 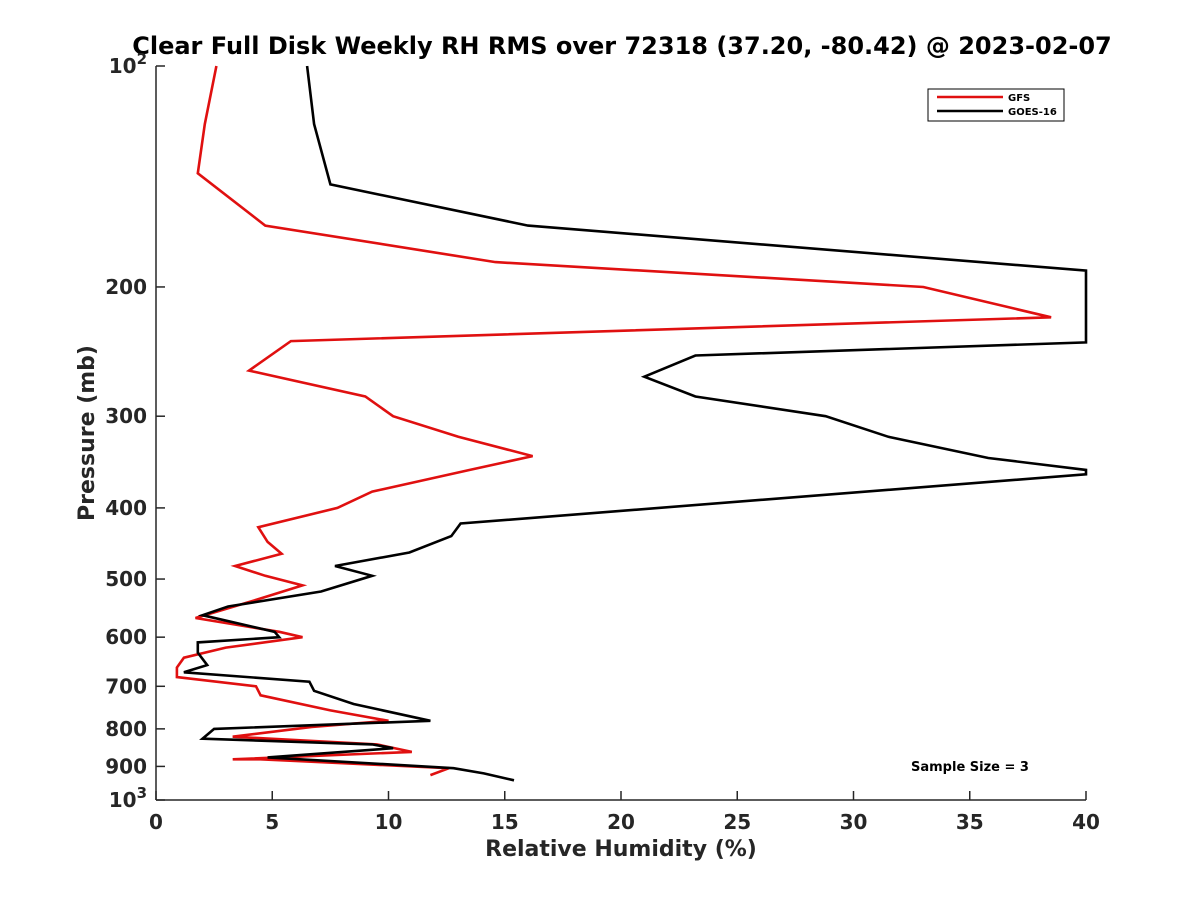 I want to click on y-tick-label: 700, so click(x=126, y=686).